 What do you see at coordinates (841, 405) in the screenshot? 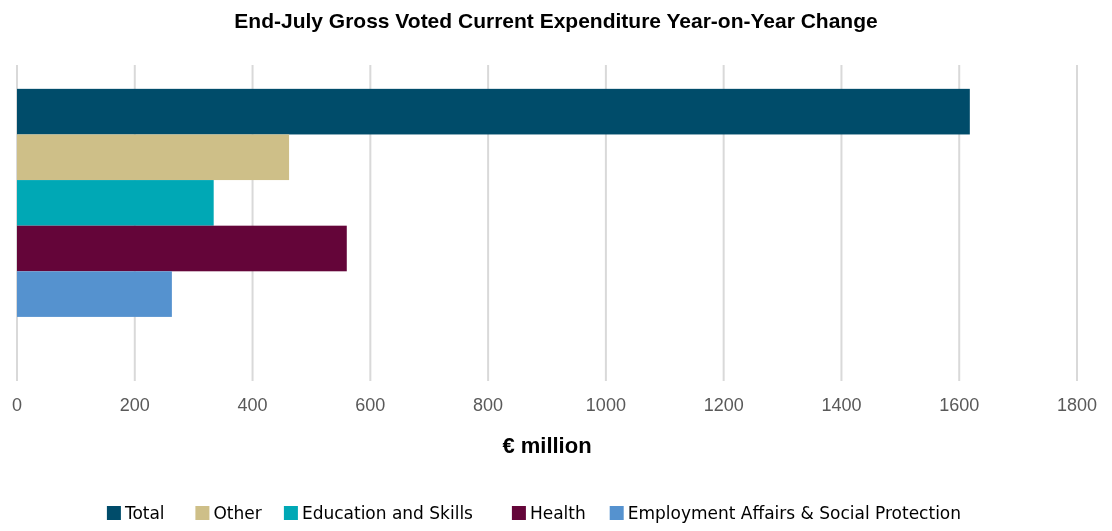
I see `x-tick-label: 1400` at bounding box center [841, 405].